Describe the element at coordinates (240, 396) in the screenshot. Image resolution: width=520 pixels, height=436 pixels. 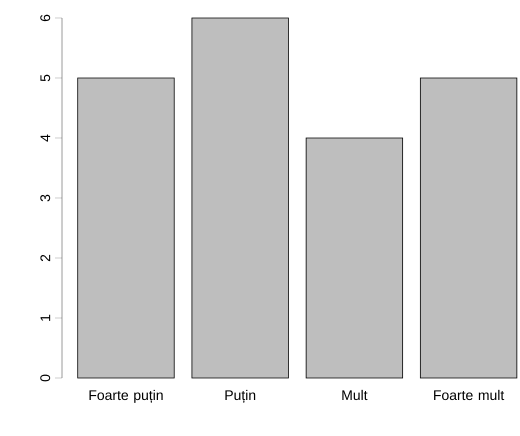
I see `x-tick-label: Puțin` at that location.